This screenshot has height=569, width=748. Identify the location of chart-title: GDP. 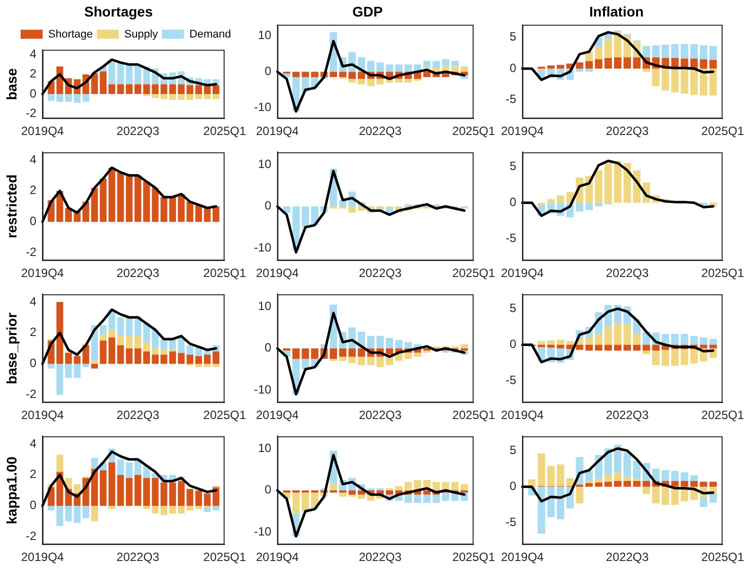
(367, 11).